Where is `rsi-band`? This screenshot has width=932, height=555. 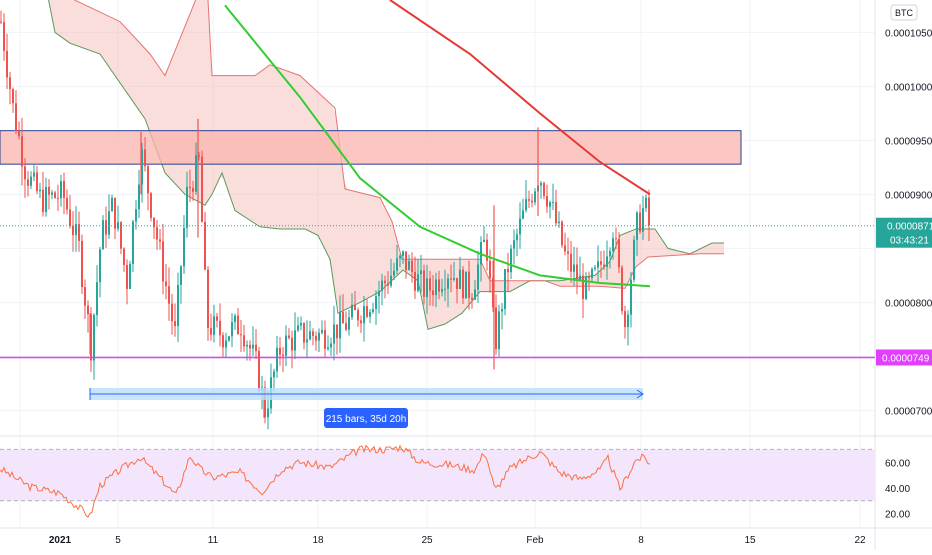
rsi-band is located at coordinates (437, 475).